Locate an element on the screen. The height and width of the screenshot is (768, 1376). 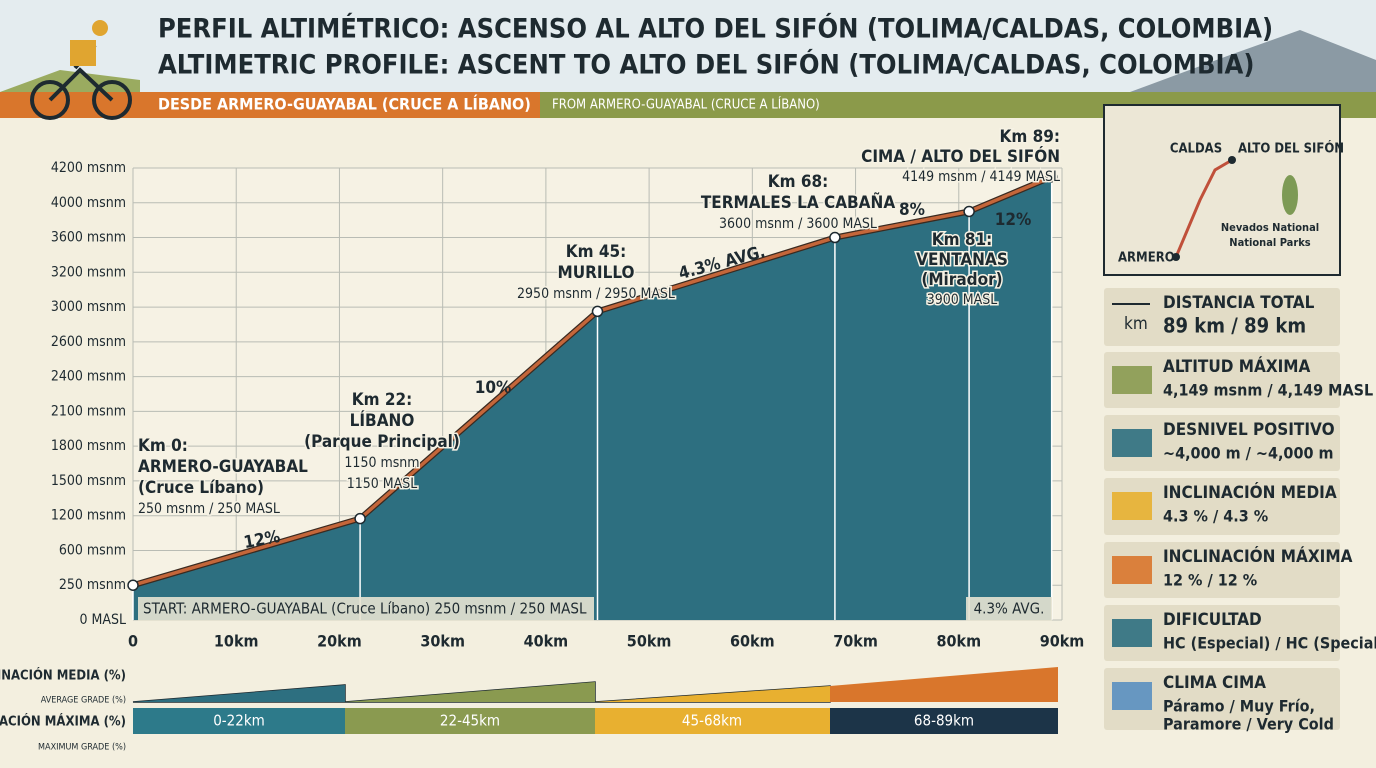
stat-value: 4.3 % / 4.3 % is located at coordinates (1215, 516).